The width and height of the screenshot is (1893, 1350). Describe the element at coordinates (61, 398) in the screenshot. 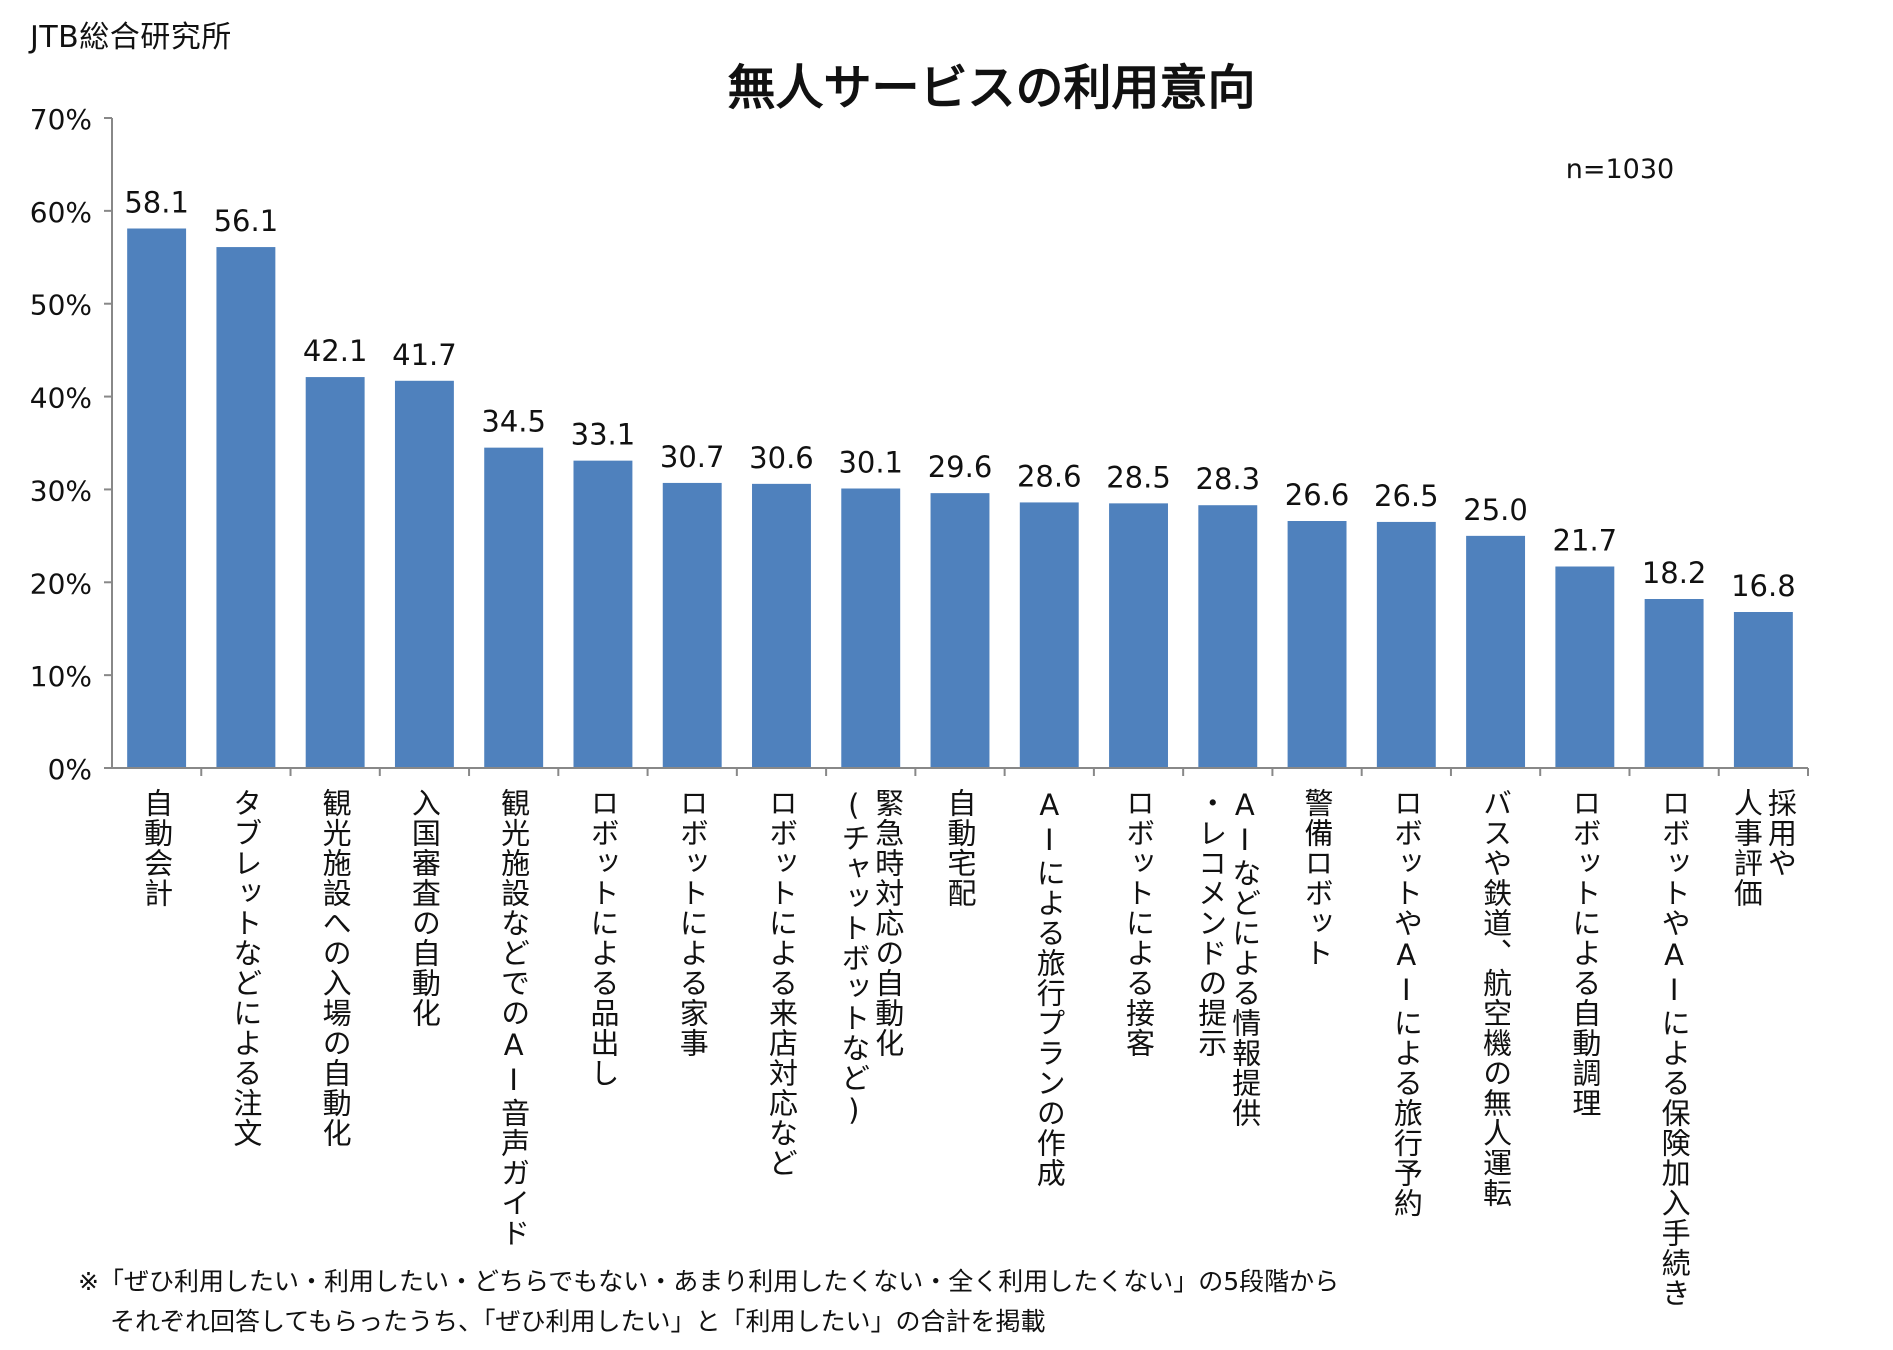

I see `y-tick-label: 40%` at that location.